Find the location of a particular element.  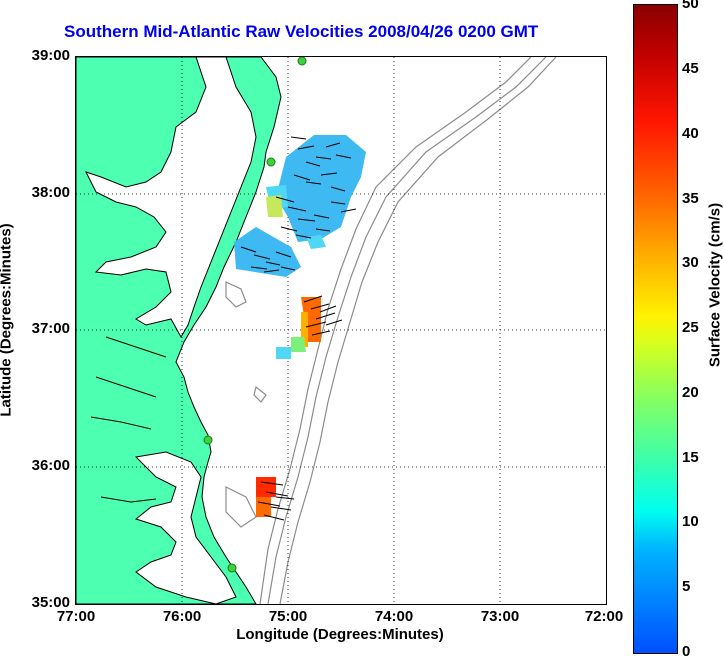

colorbar is located at coordinates (655, 329).